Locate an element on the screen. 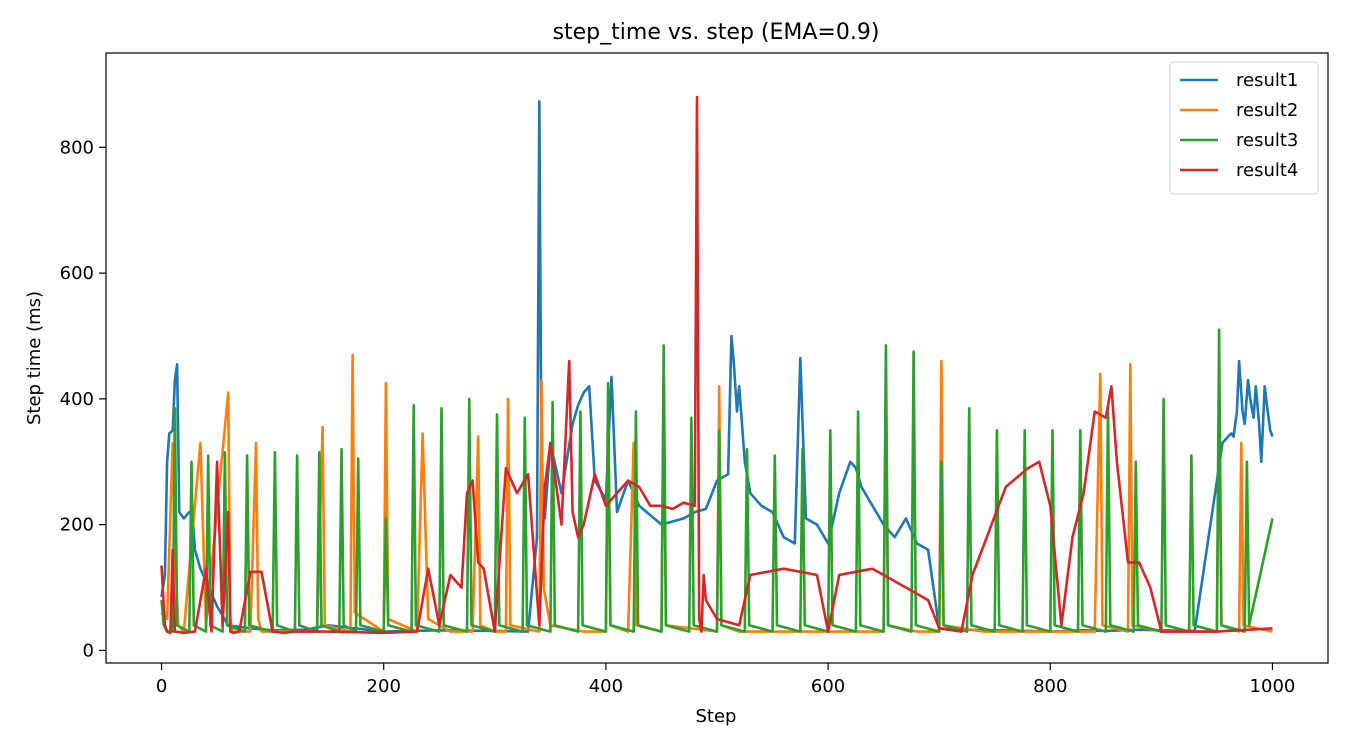  y-tick-label: 400 is located at coordinates (77, 399).